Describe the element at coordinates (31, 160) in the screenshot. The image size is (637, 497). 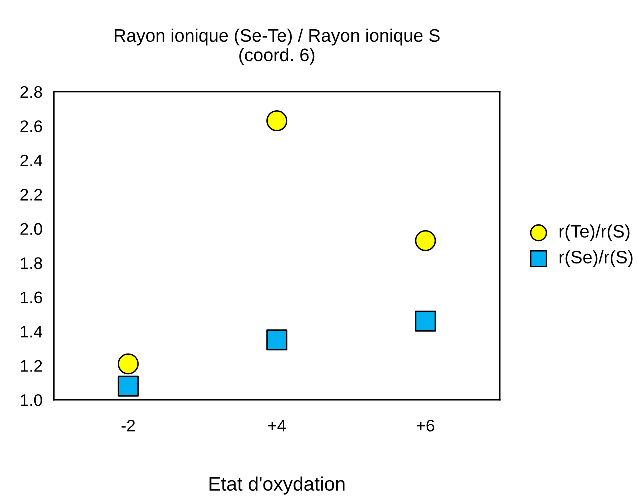
I see `y-tick-label: 2.4` at that location.